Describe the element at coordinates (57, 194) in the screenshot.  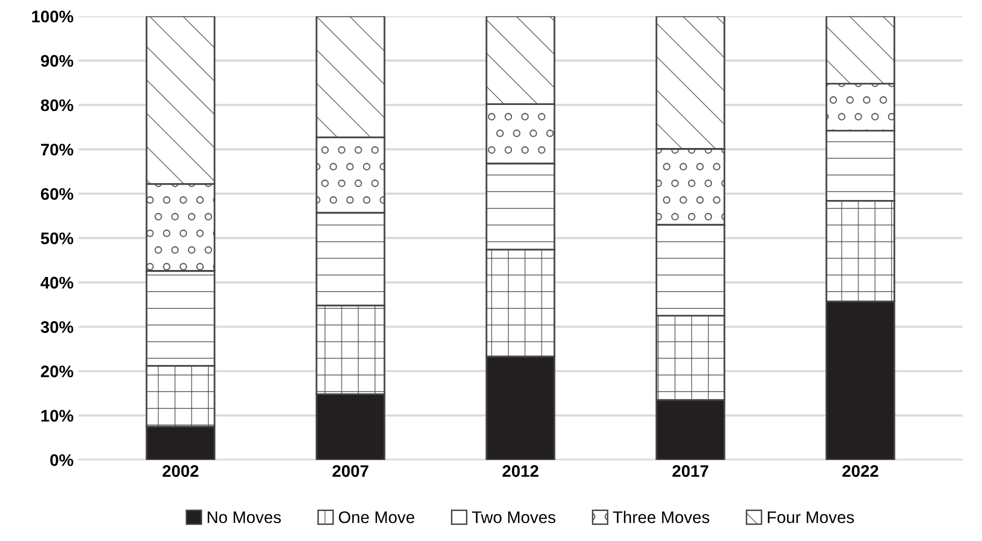
I see `y-tick-label: 60%` at that location.